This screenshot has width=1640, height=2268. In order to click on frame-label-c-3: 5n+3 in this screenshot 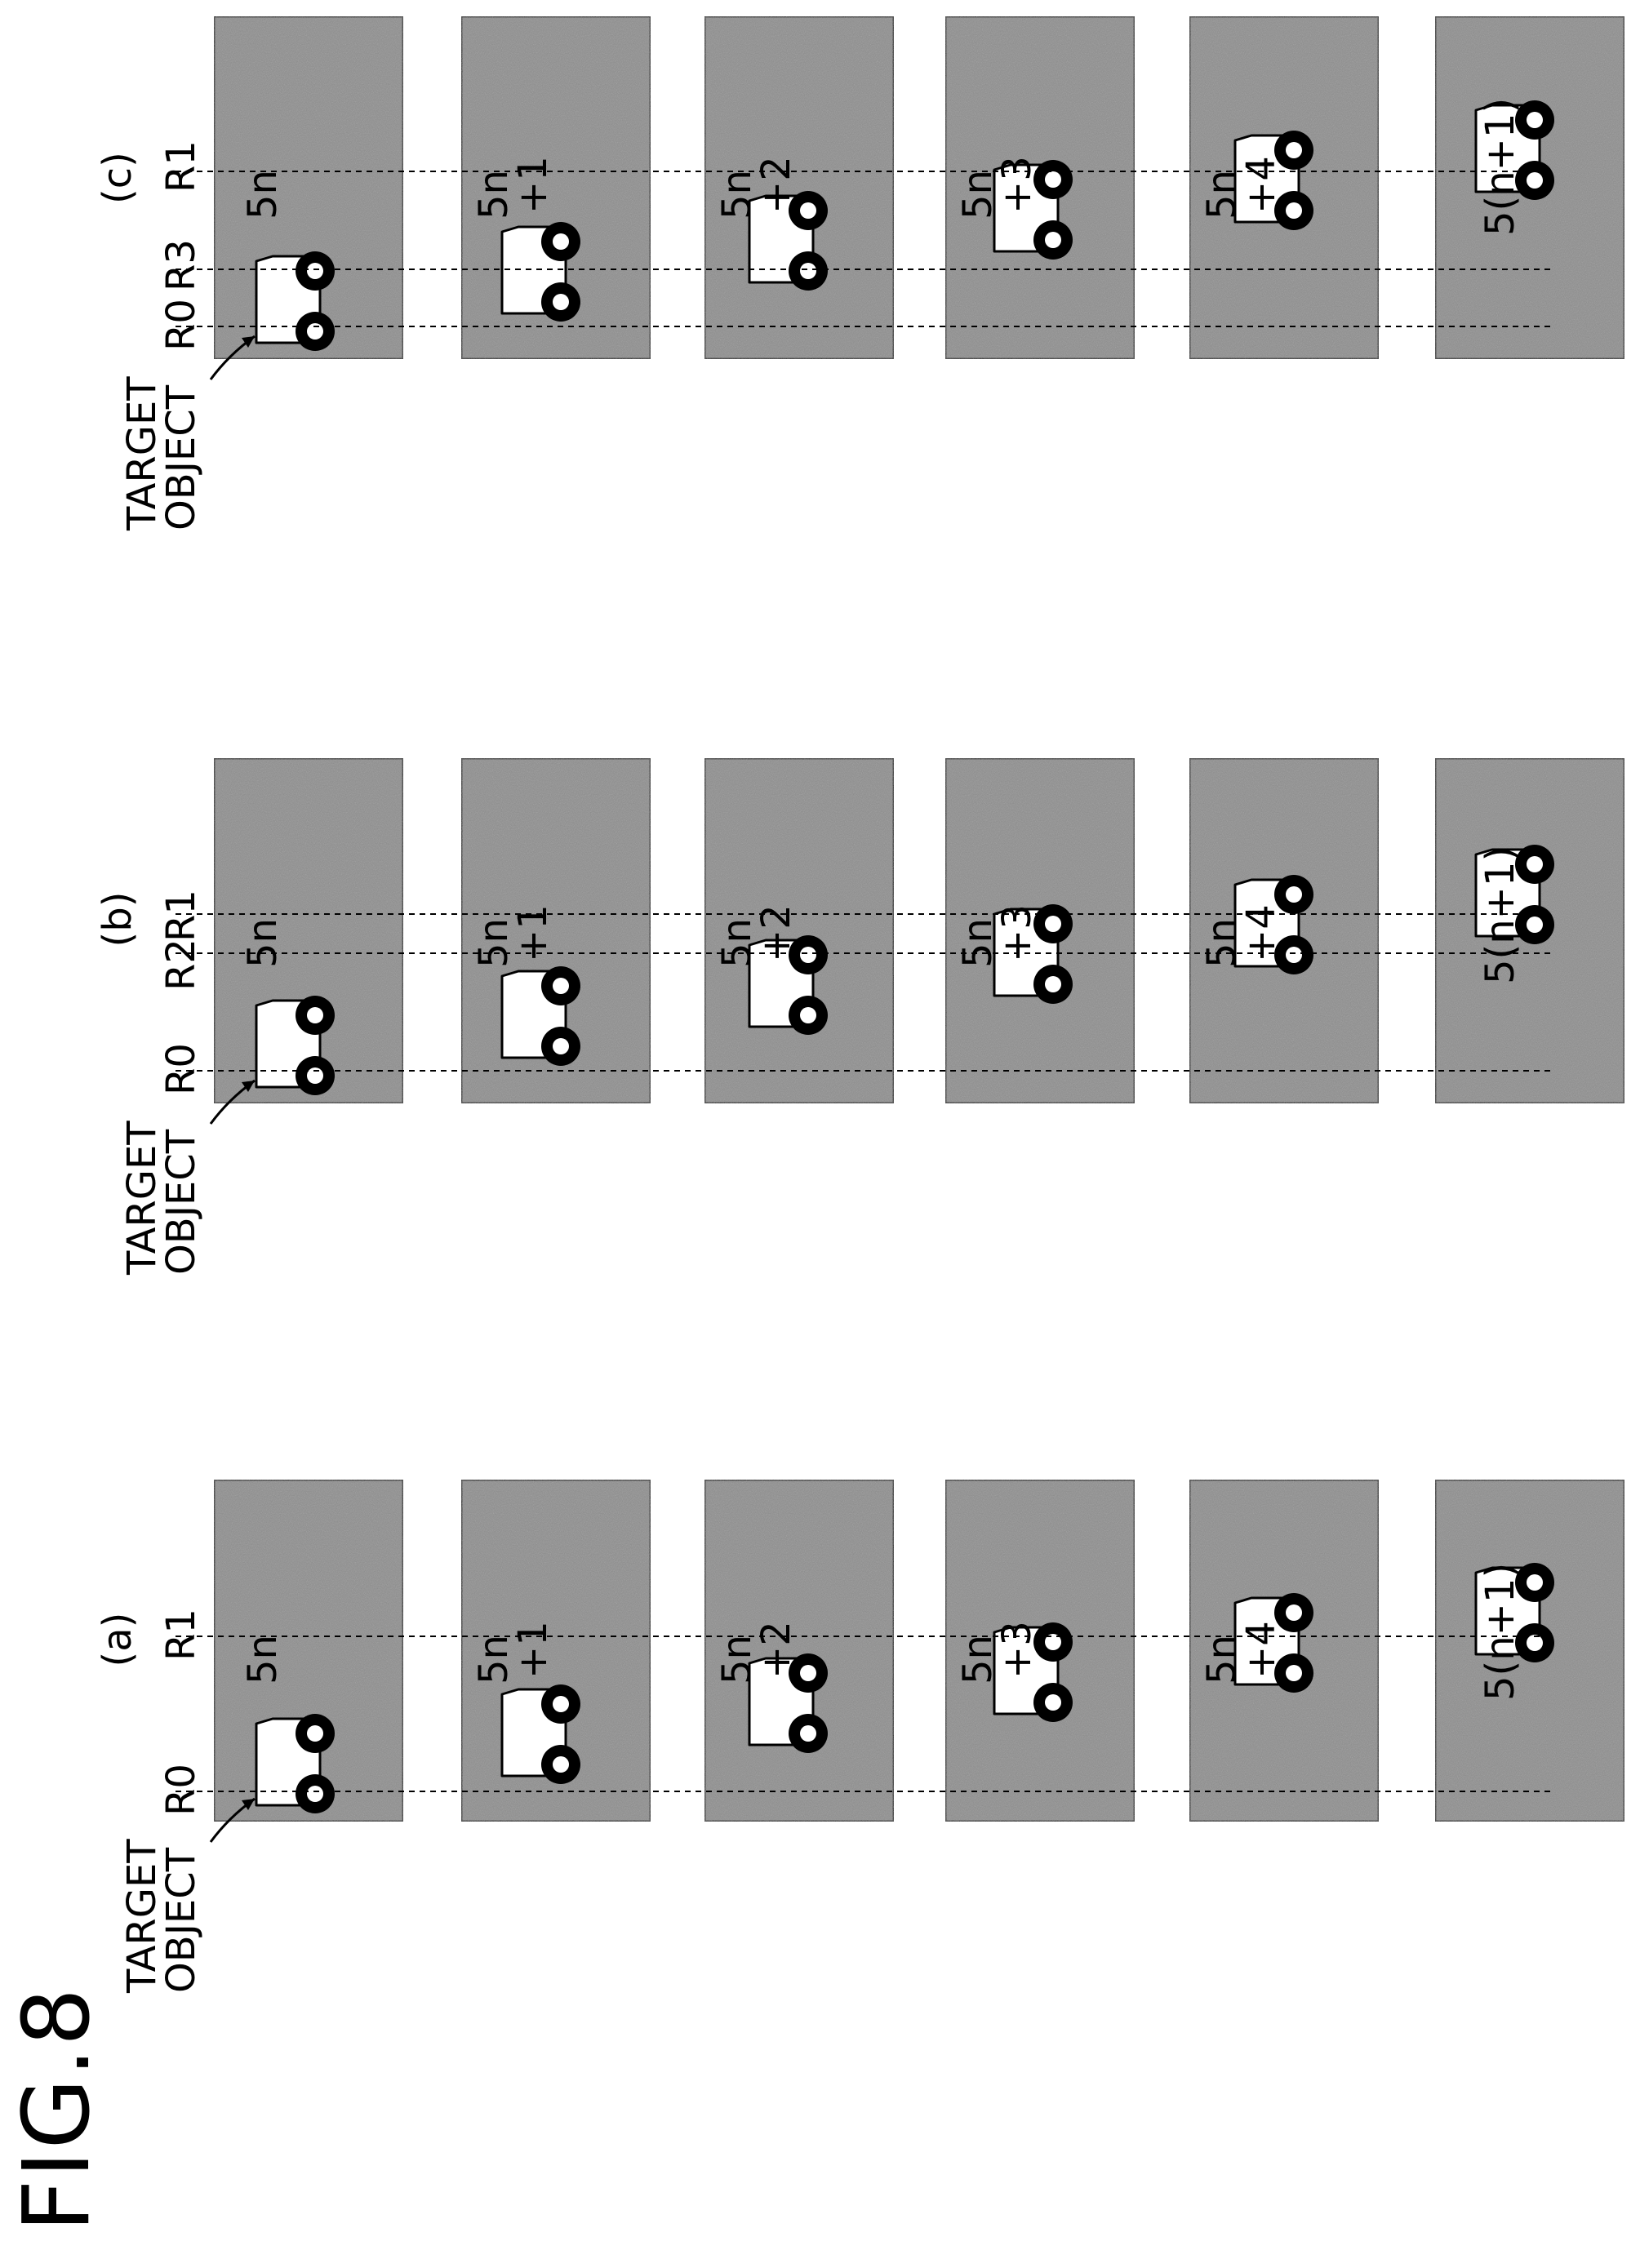, I will do `click(997, 188)`.